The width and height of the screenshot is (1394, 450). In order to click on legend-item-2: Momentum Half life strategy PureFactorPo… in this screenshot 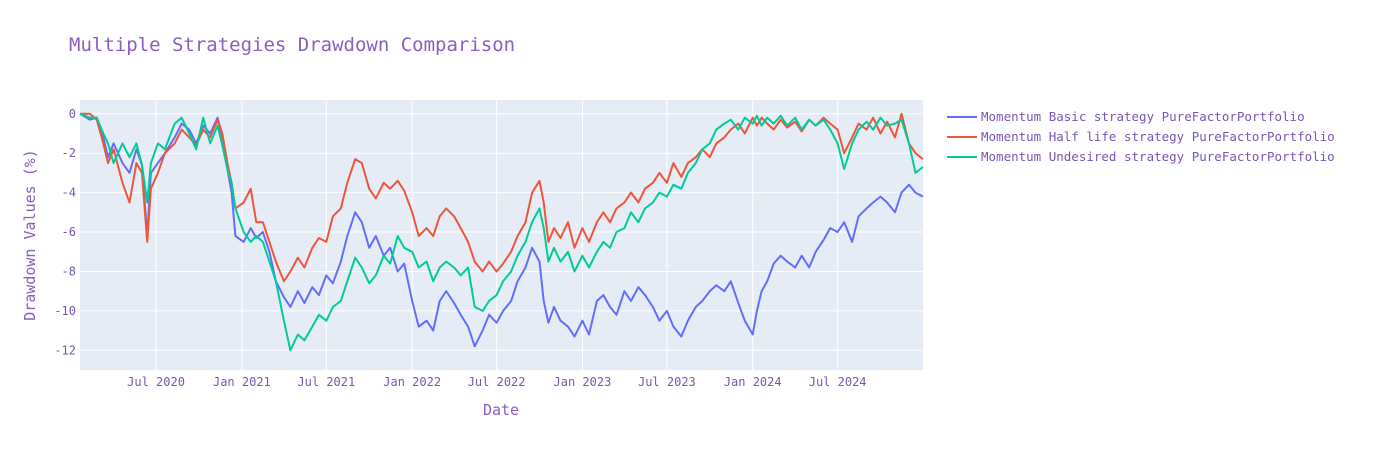, I will do `click(1141, 136)`.